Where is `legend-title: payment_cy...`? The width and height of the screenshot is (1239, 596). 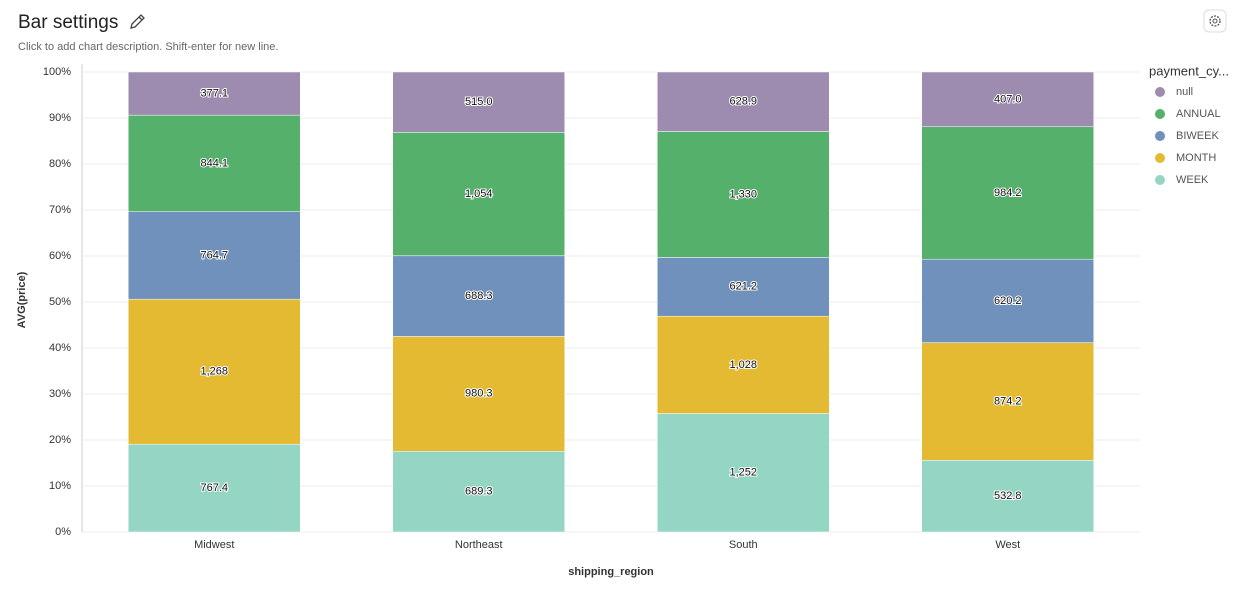 legend-title: payment_cy... is located at coordinates (1189, 70).